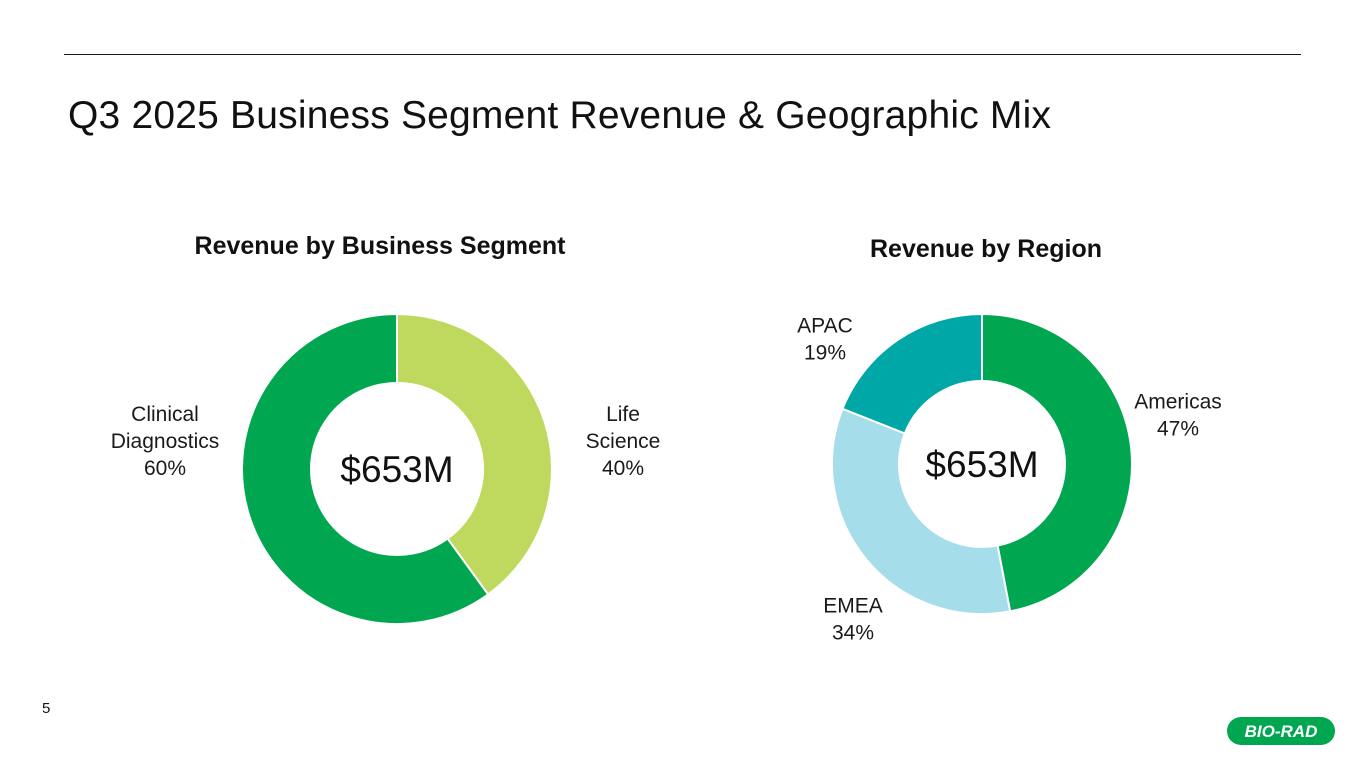 The image size is (1365, 768). I want to click on slice-label-americas: Americas 47%, so click(1178, 416).